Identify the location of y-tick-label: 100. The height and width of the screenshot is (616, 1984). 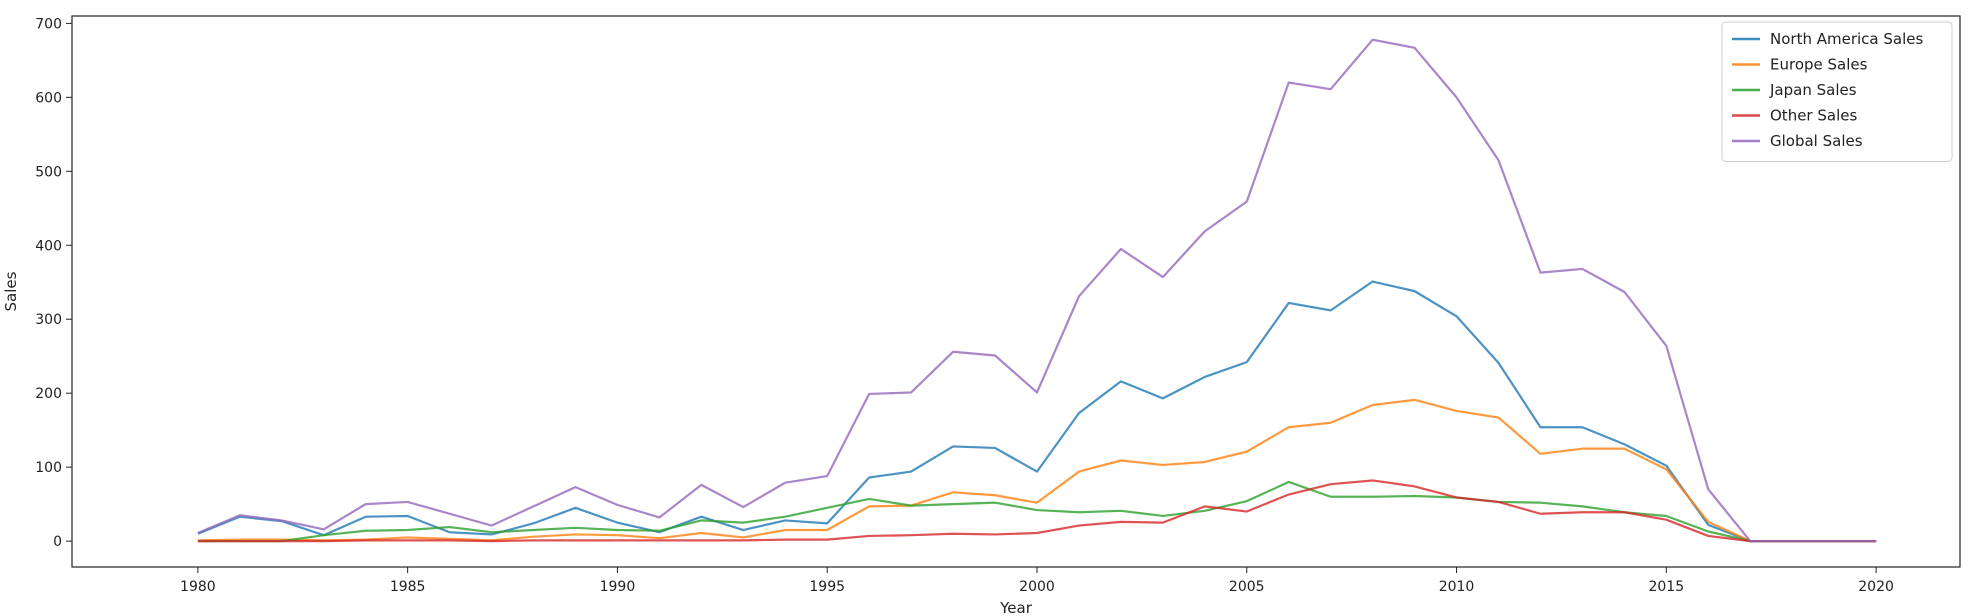
(48, 468).